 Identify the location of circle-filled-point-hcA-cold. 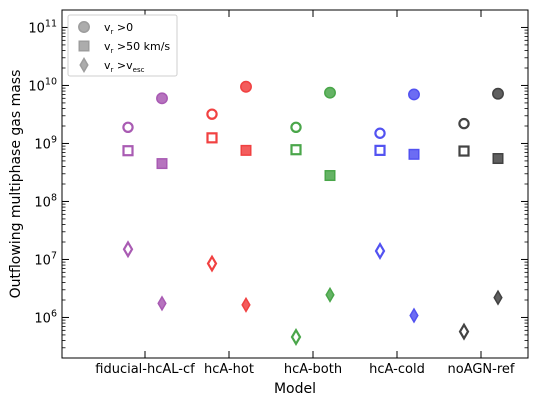
(414, 94).